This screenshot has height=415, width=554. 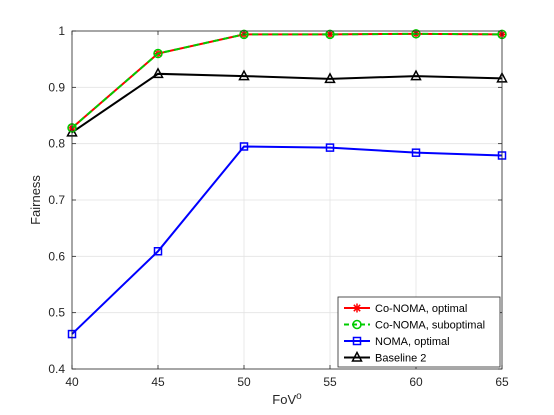 I want to click on legend-entry: Co-NOMA, optimal, so click(x=405, y=309).